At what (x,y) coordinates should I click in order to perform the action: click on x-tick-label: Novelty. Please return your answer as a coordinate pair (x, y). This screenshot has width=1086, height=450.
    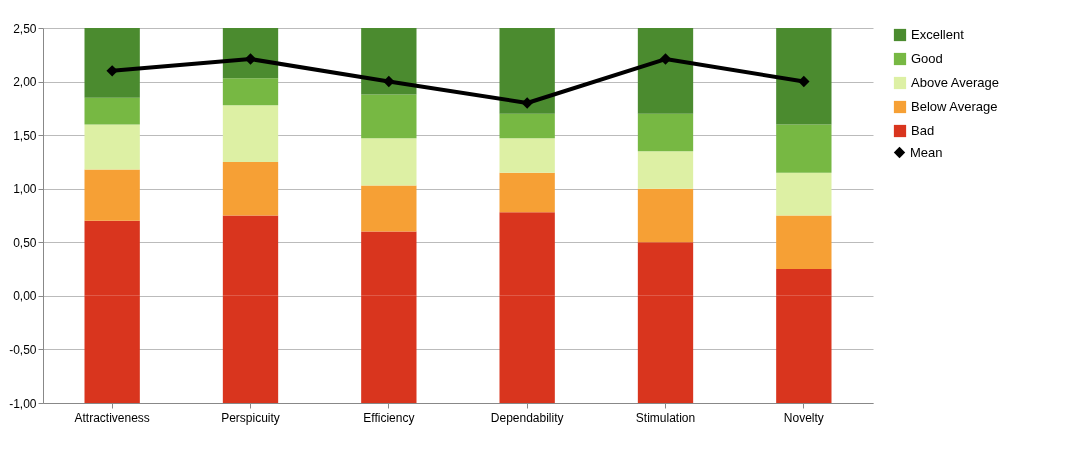
    Looking at the image, I should click on (803, 417).